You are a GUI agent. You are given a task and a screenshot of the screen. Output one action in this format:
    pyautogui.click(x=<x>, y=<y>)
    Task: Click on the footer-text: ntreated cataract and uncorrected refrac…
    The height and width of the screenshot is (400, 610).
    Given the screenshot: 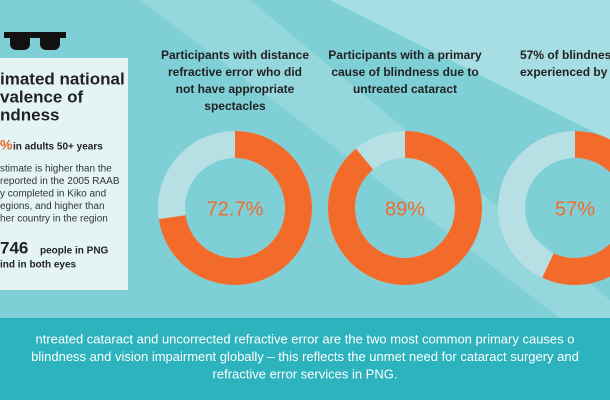 What is the action you would take?
    pyautogui.click(x=304, y=338)
    